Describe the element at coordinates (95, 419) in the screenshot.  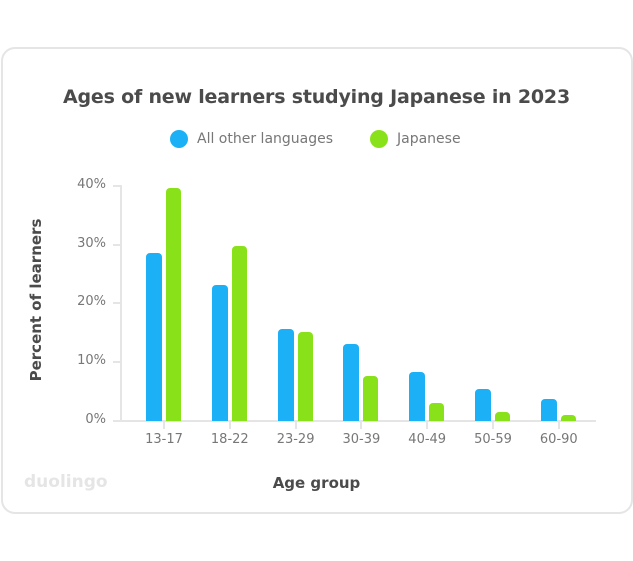
I see `y-tick-label: 0%` at that location.